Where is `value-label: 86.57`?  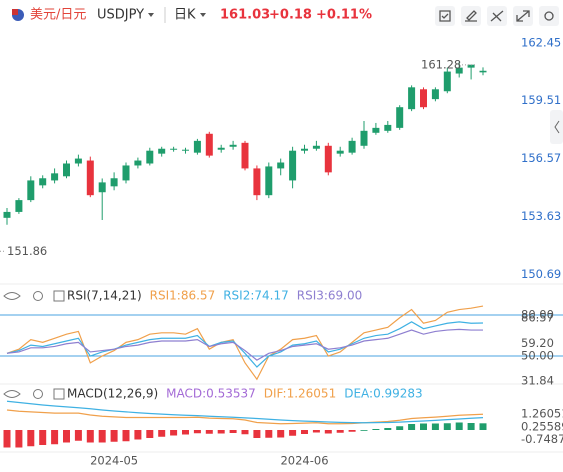 value-label: 86.57 is located at coordinates (537, 318).